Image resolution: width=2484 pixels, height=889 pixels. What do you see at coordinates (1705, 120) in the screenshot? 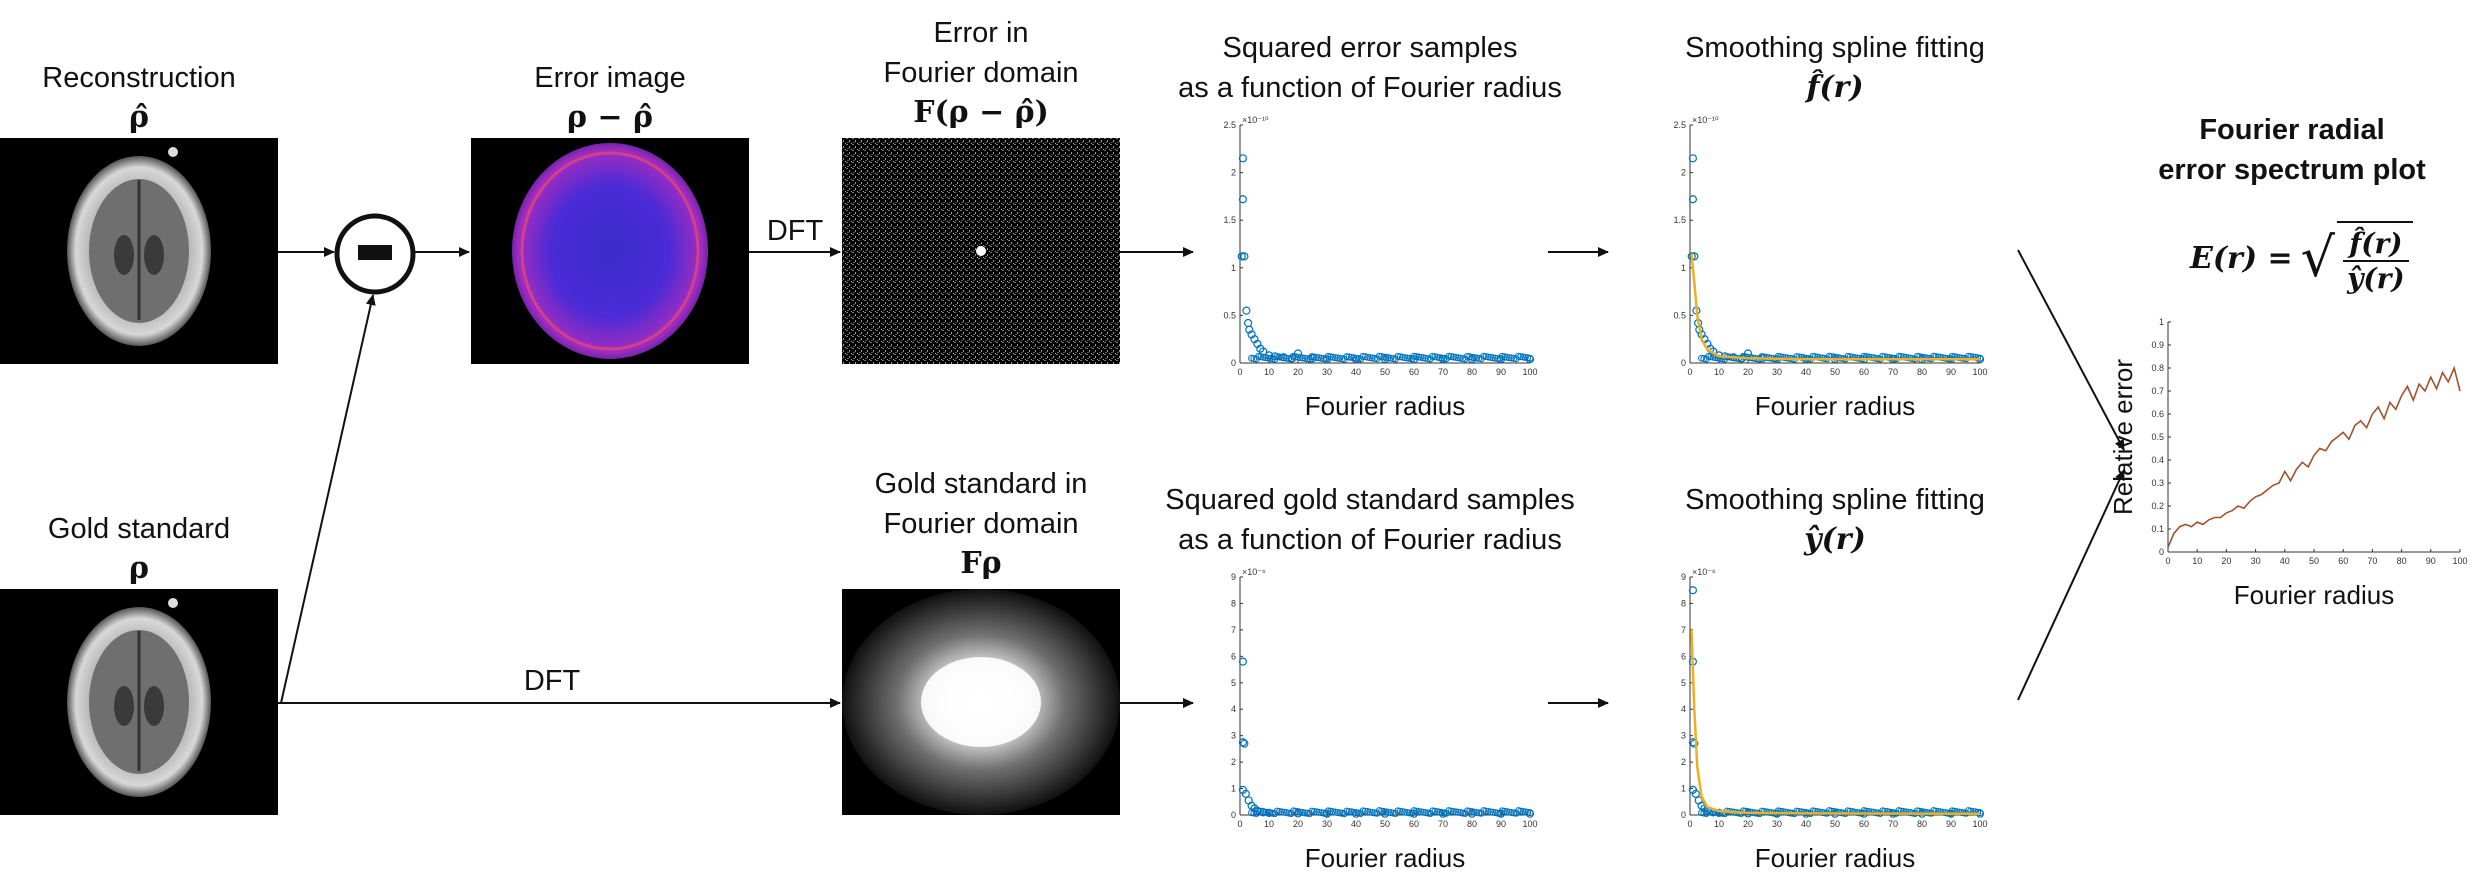
I see `exponent-label: ×10⁻¹⁰` at bounding box center [1705, 120].